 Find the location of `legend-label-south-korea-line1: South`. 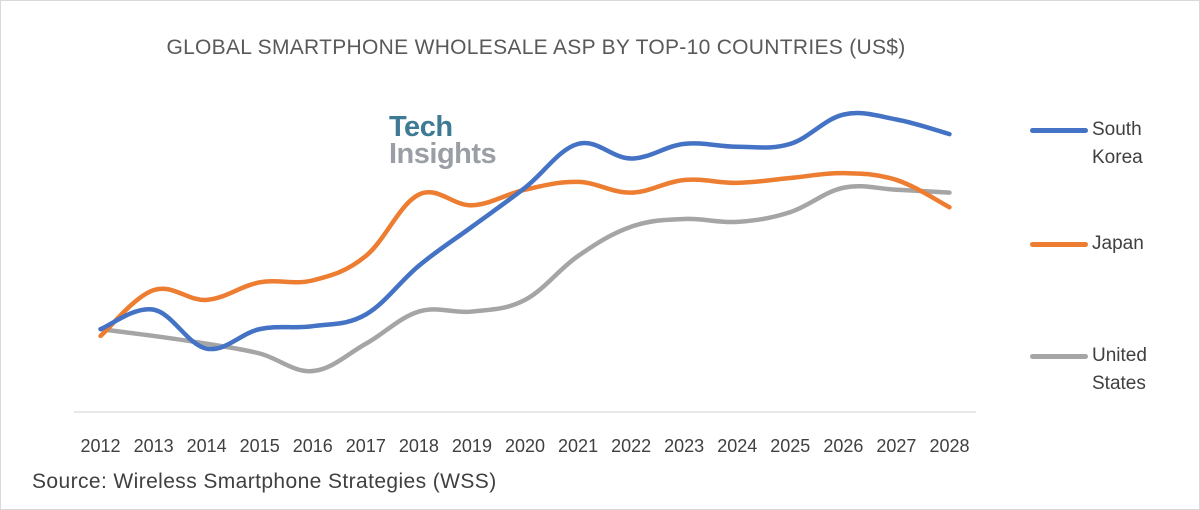

legend-label-south-korea-line1: South is located at coordinates (1117, 129).